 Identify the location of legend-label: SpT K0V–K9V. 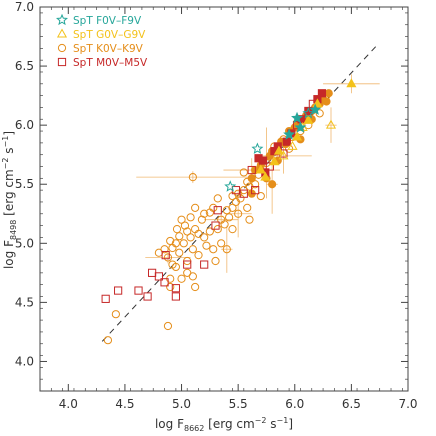
(108, 49).